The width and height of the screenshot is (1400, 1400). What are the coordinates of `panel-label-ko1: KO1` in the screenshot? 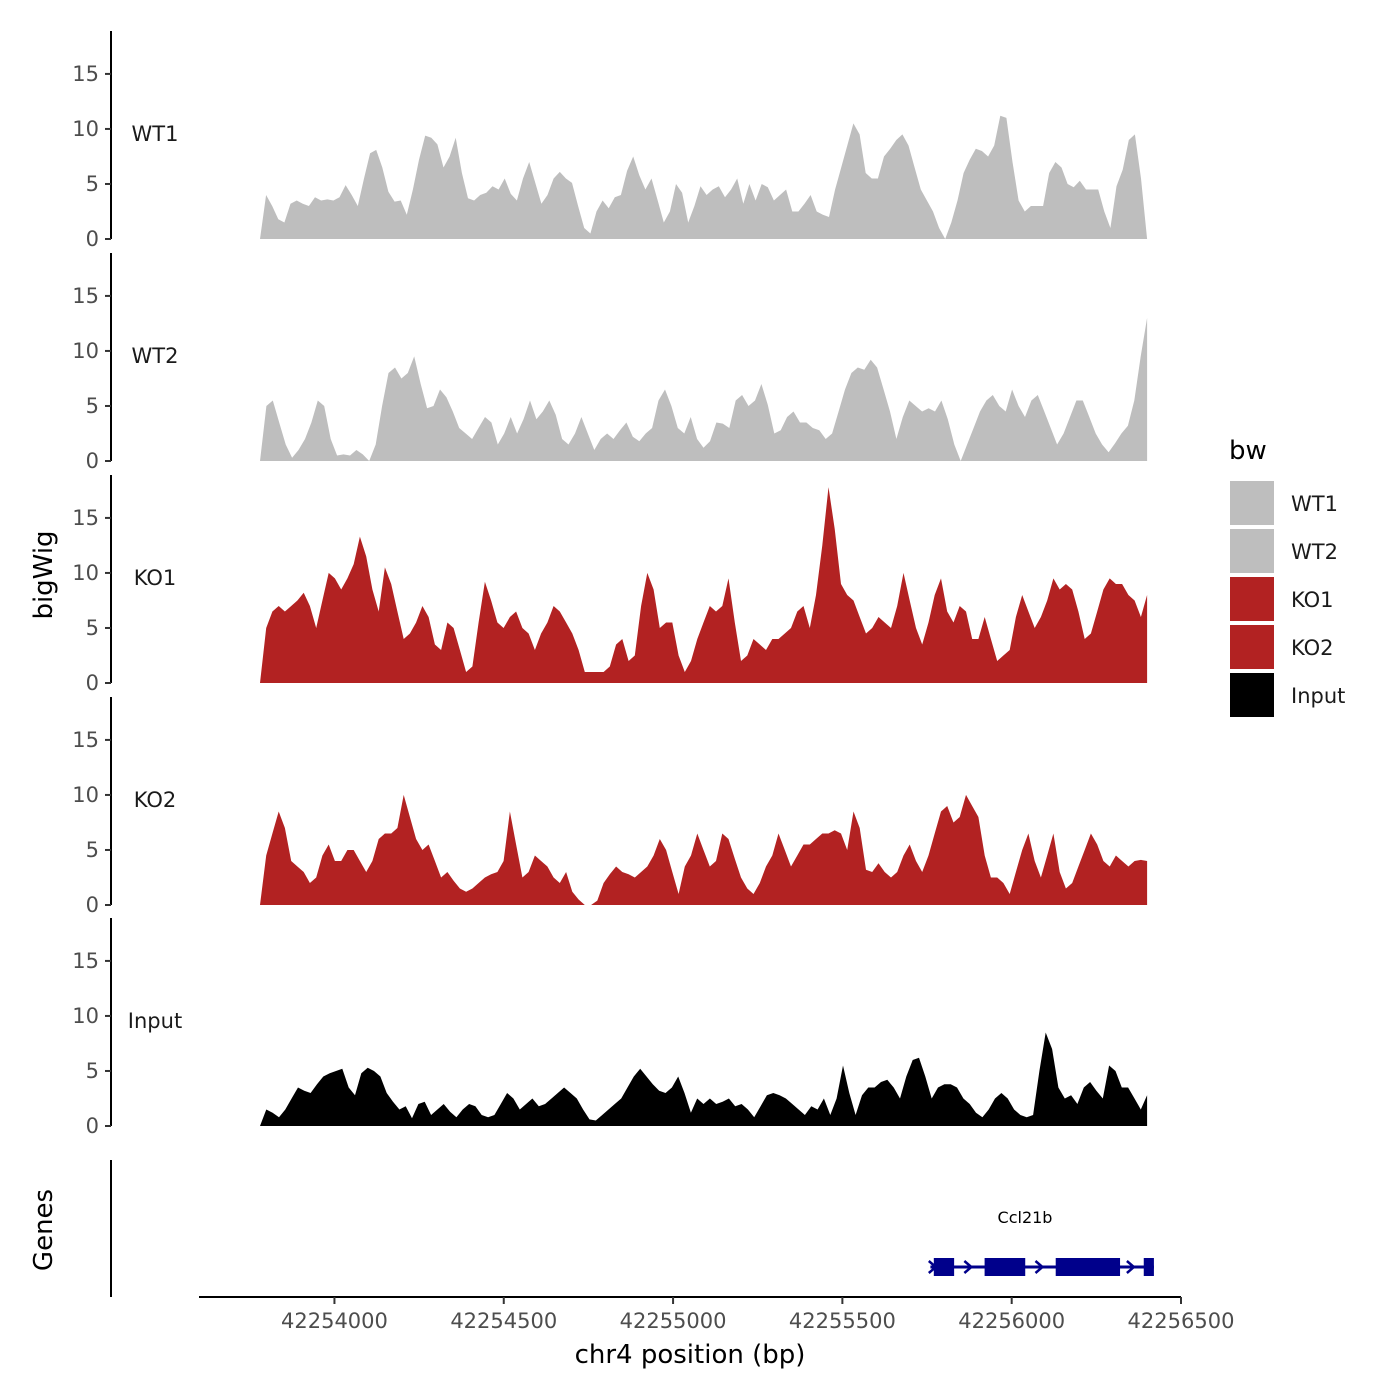 It's located at (155, 578).